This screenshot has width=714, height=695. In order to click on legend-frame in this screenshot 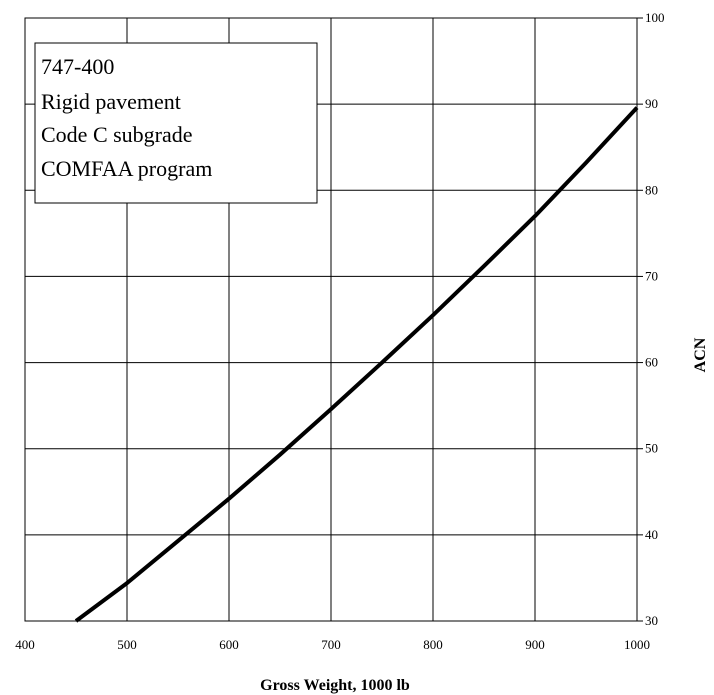, I will do `click(176, 123)`.